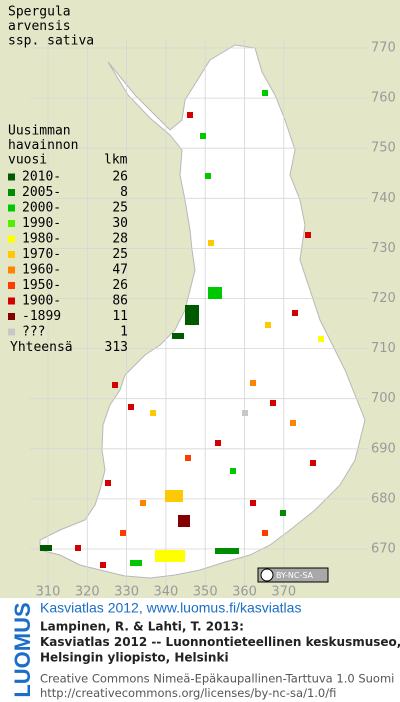 Image resolution: width=400 pixels, height=702 pixels. What do you see at coordinates (51, 41) in the screenshot?
I see `title-line: ssp. sativa` at bounding box center [51, 41].